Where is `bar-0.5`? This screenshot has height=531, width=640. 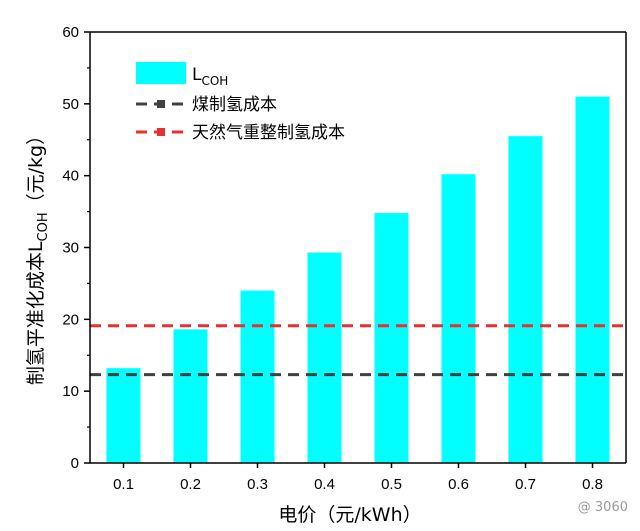 bar-0.5 is located at coordinates (391, 338).